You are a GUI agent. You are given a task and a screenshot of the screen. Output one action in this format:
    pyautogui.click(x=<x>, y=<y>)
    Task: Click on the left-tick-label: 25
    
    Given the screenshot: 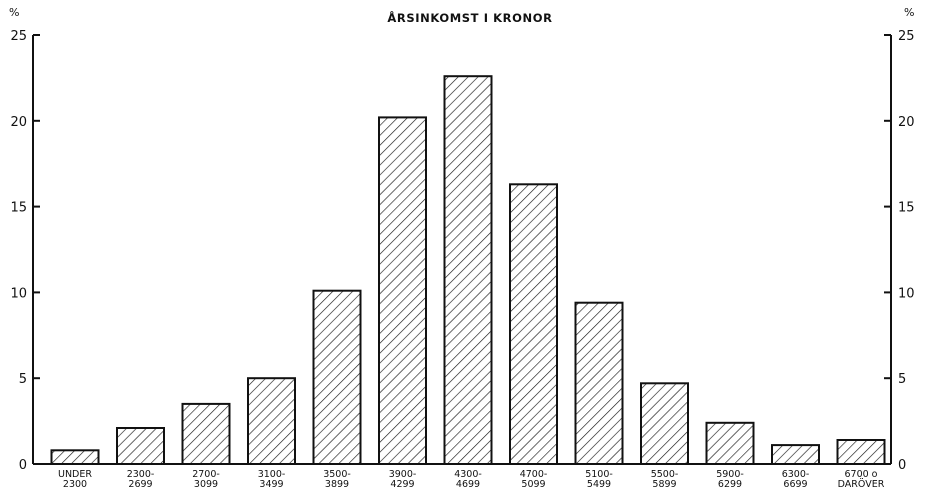 What is the action you would take?
    pyautogui.click(x=18, y=36)
    